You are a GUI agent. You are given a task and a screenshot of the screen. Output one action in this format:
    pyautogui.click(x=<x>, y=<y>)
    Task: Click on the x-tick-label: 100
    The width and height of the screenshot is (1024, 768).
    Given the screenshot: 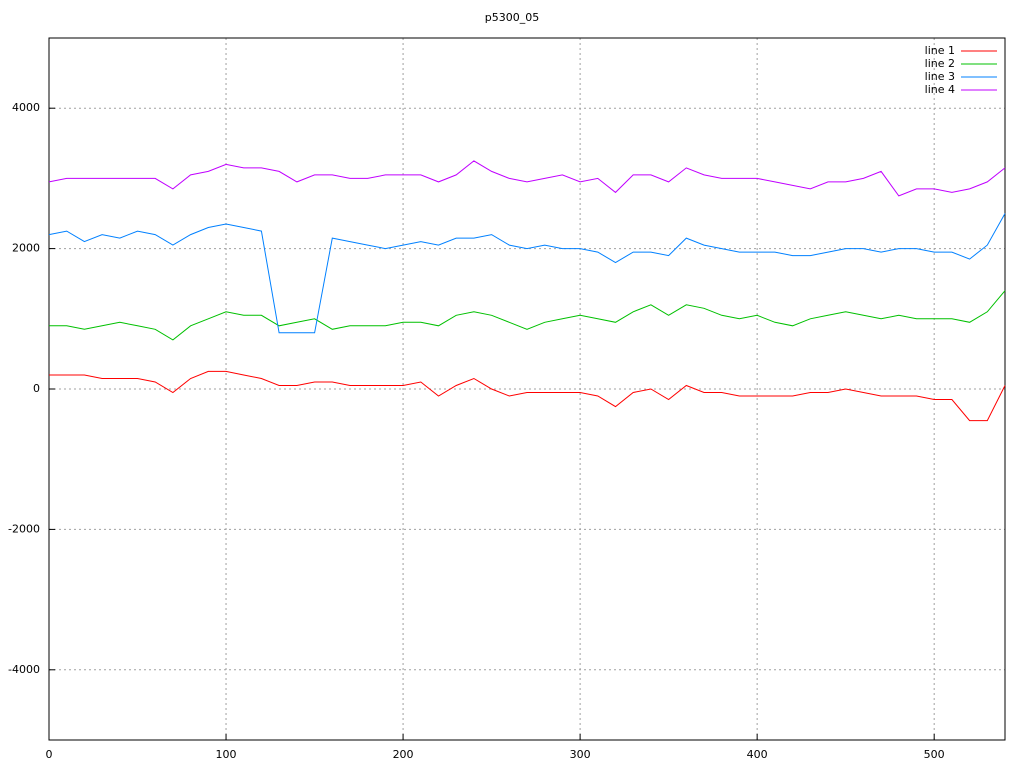 What is the action you would take?
    pyautogui.click(x=226, y=754)
    